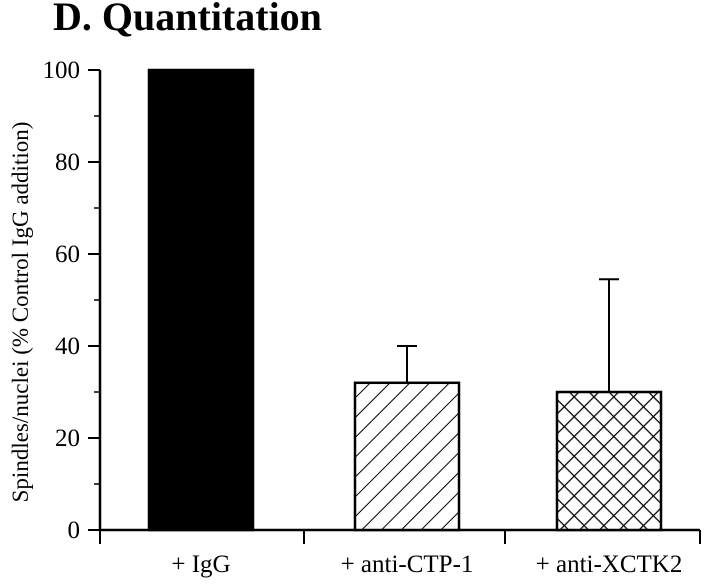  Describe the element at coordinates (20, 312) in the screenshot. I see `y-axis-label: Spindles/nuclei (% Control IgG addition)` at that location.